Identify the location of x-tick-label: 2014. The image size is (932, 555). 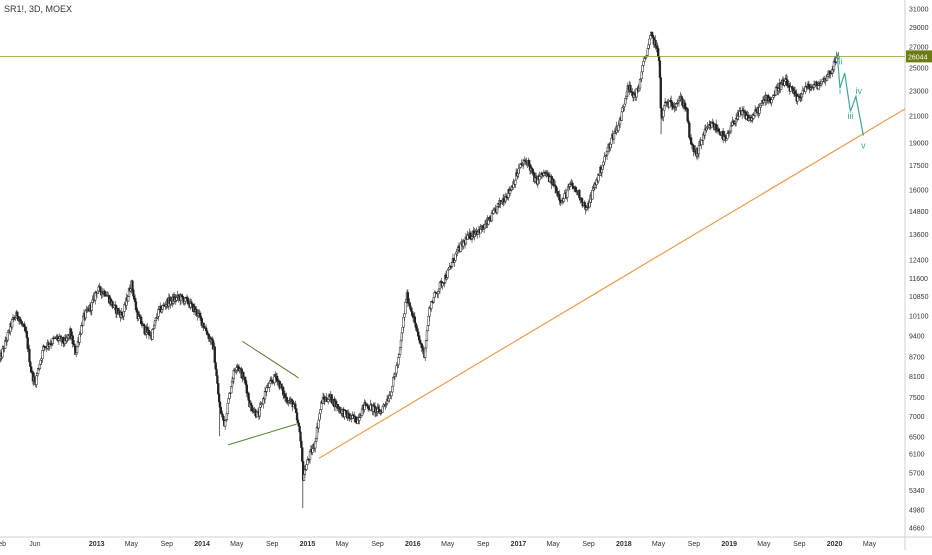
(202, 544).